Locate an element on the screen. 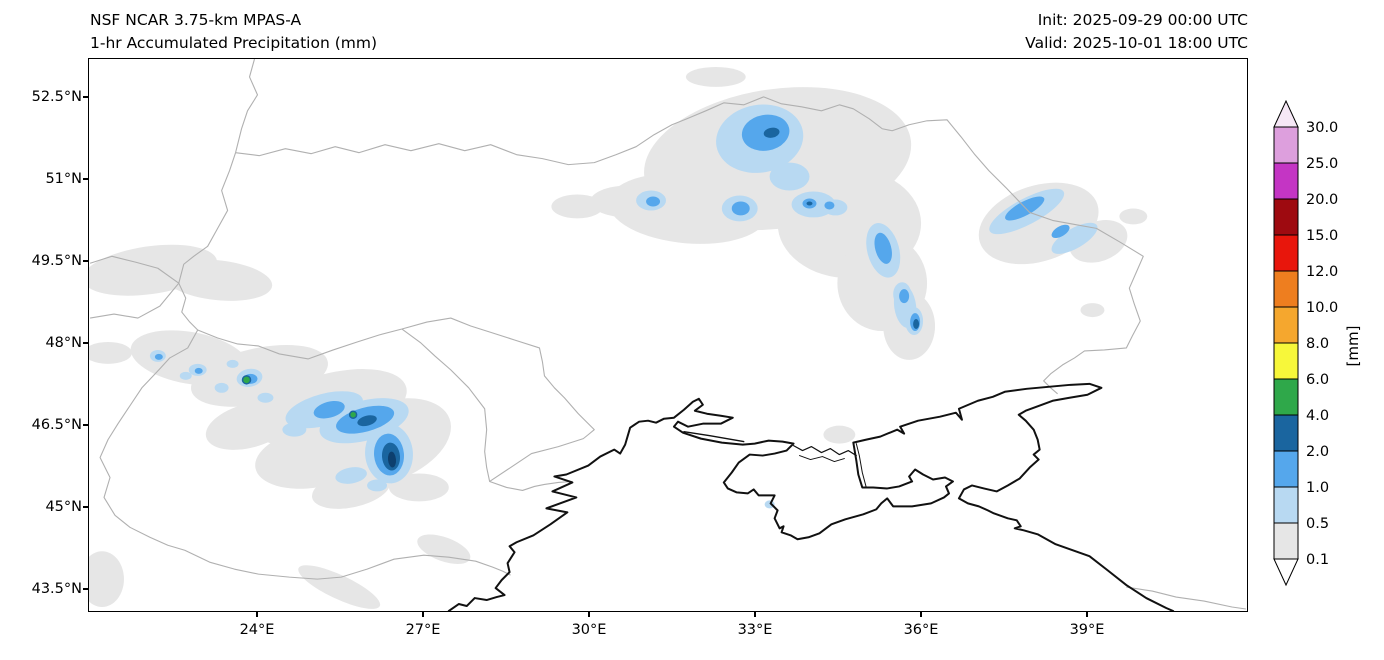 The height and width of the screenshot is (660, 1384). y-tick-label: 43.5°N is located at coordinates (56, 589).